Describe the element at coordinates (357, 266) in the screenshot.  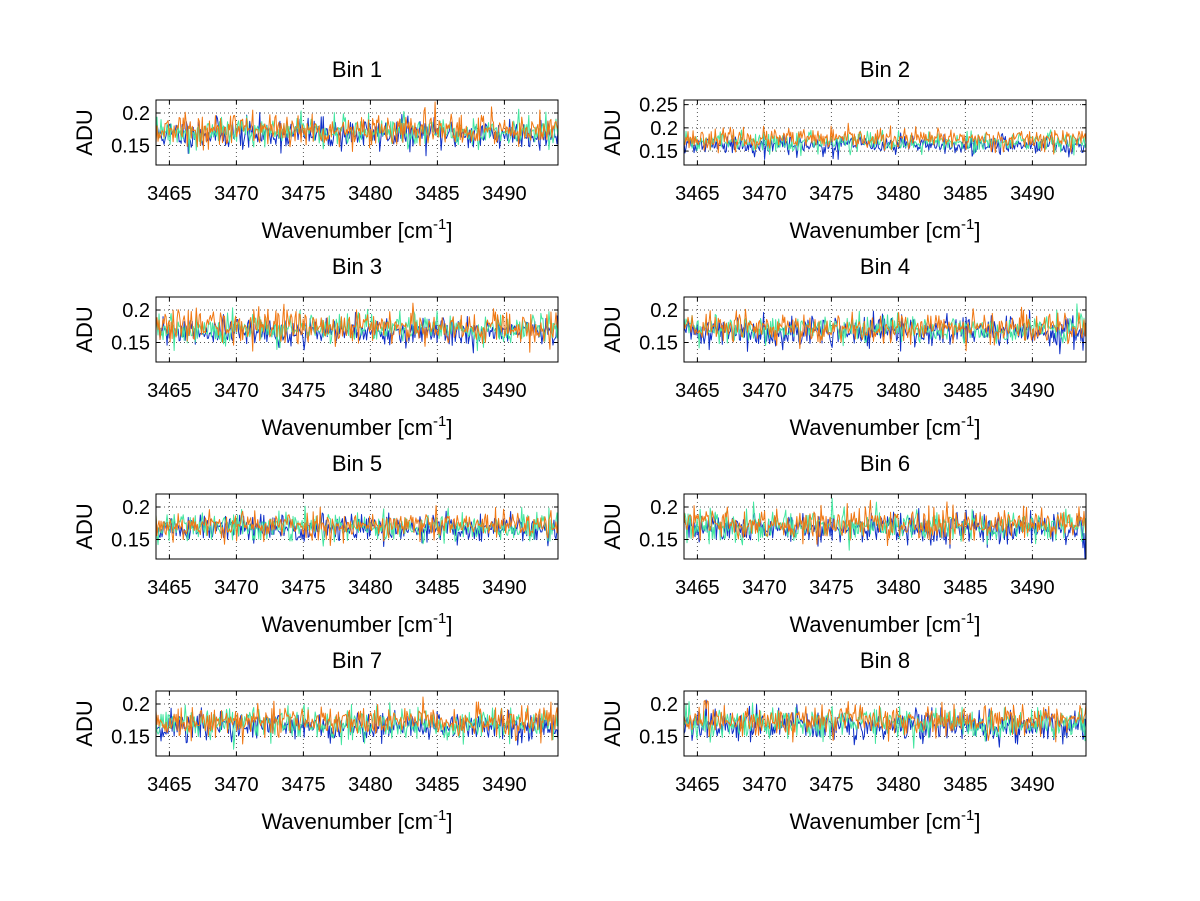
I see `subplot-title: Bin 3` at that location.